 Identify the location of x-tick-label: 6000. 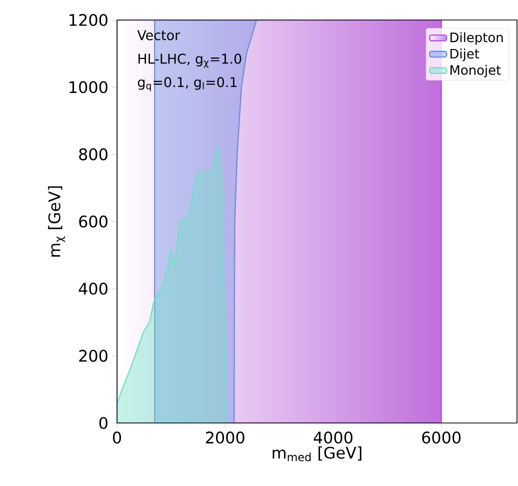
(441, 438).